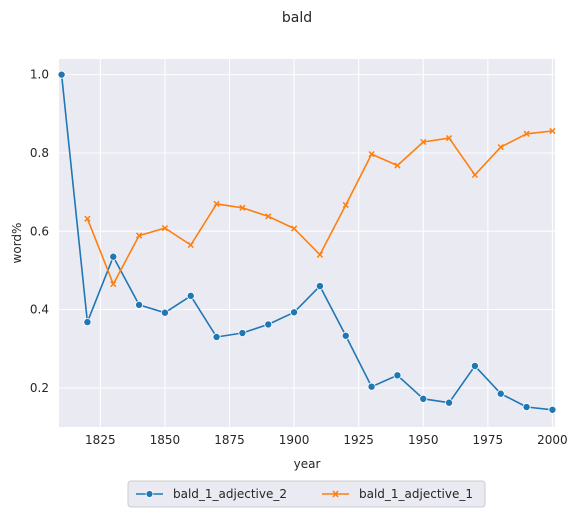 The image size is (575, 515). What do you see at coordinates (39, 388) in the screenshot?
I see `y-tick-label: 0.2` at bounding box center [39, 388].